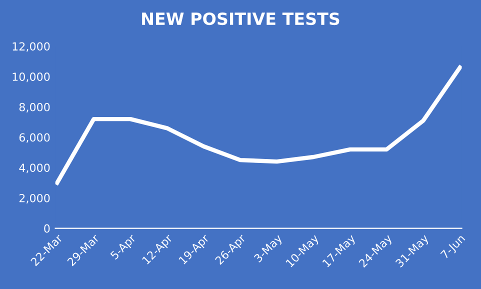 This screenshot has width=481, height=289. Describe the element at coordinates (34, 169) in the screenshot. I see `y-tick-label: 4,000` at that location.